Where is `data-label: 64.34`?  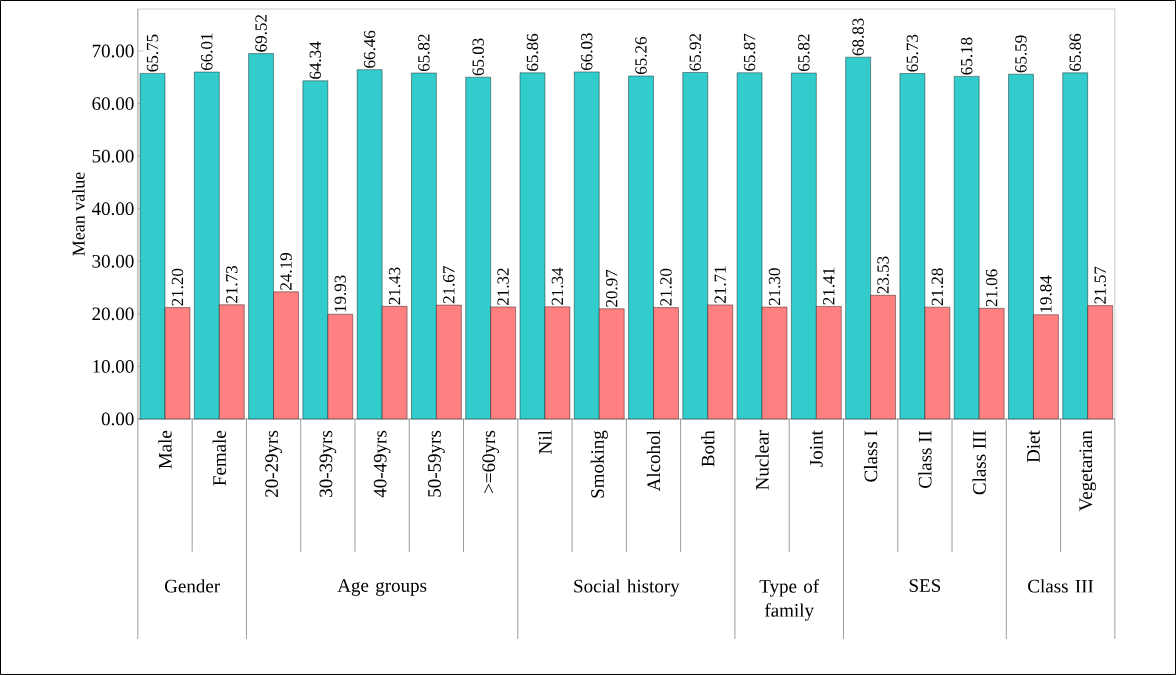
data-label: 64.34 is located at coordinates (315, 60).